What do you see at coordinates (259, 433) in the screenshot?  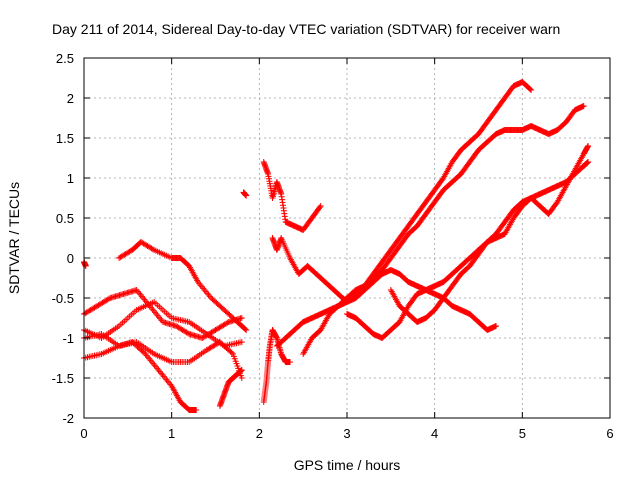 I see `x-tick-label: 2` at bounding box center [259, 433].